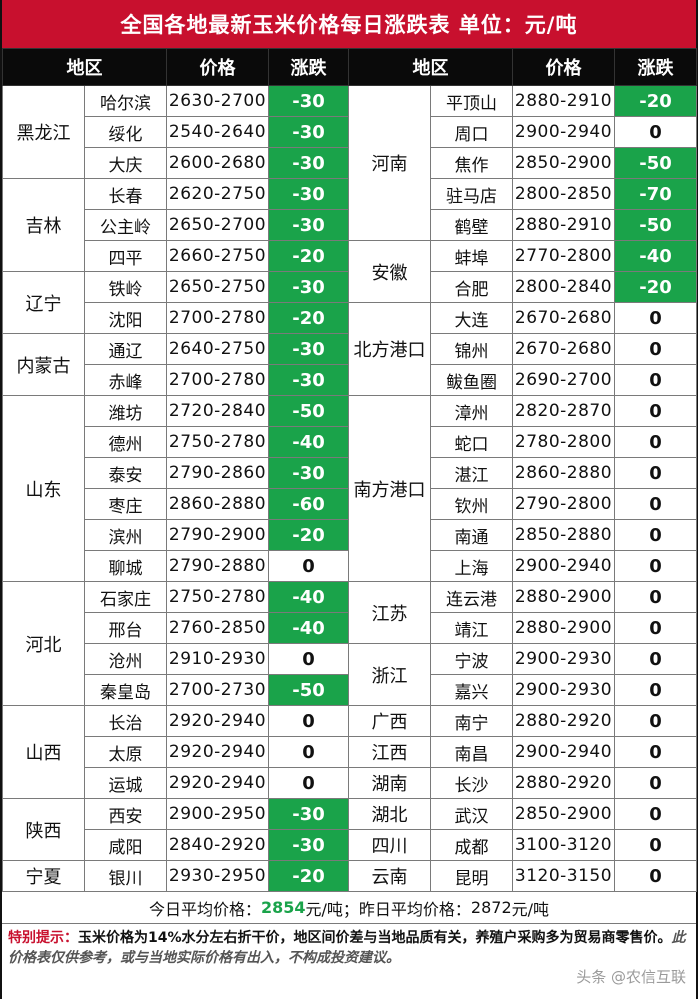 The width and height of the screenshot is (698, 999). I want to click on region-cell: 湖北, so click(389, 814).